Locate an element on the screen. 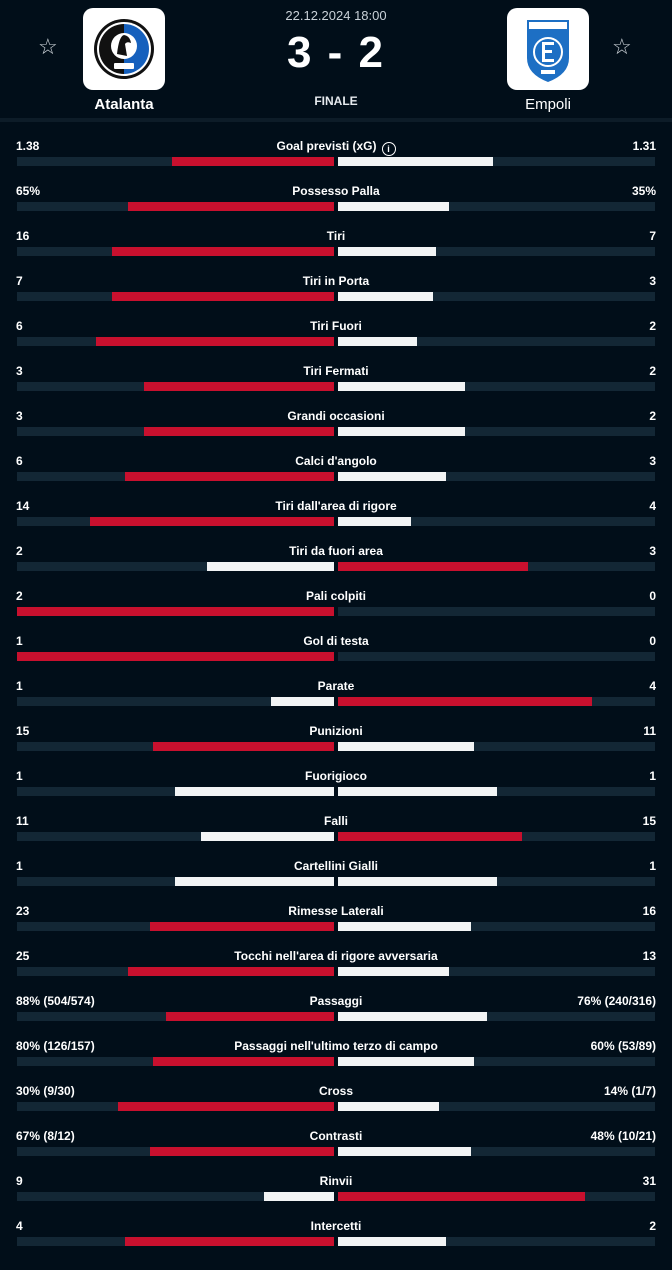 Image resolution: width=672 pixels, height=1270 pixels. home-team-name: Atalanta is located at coordinates (124, 104).